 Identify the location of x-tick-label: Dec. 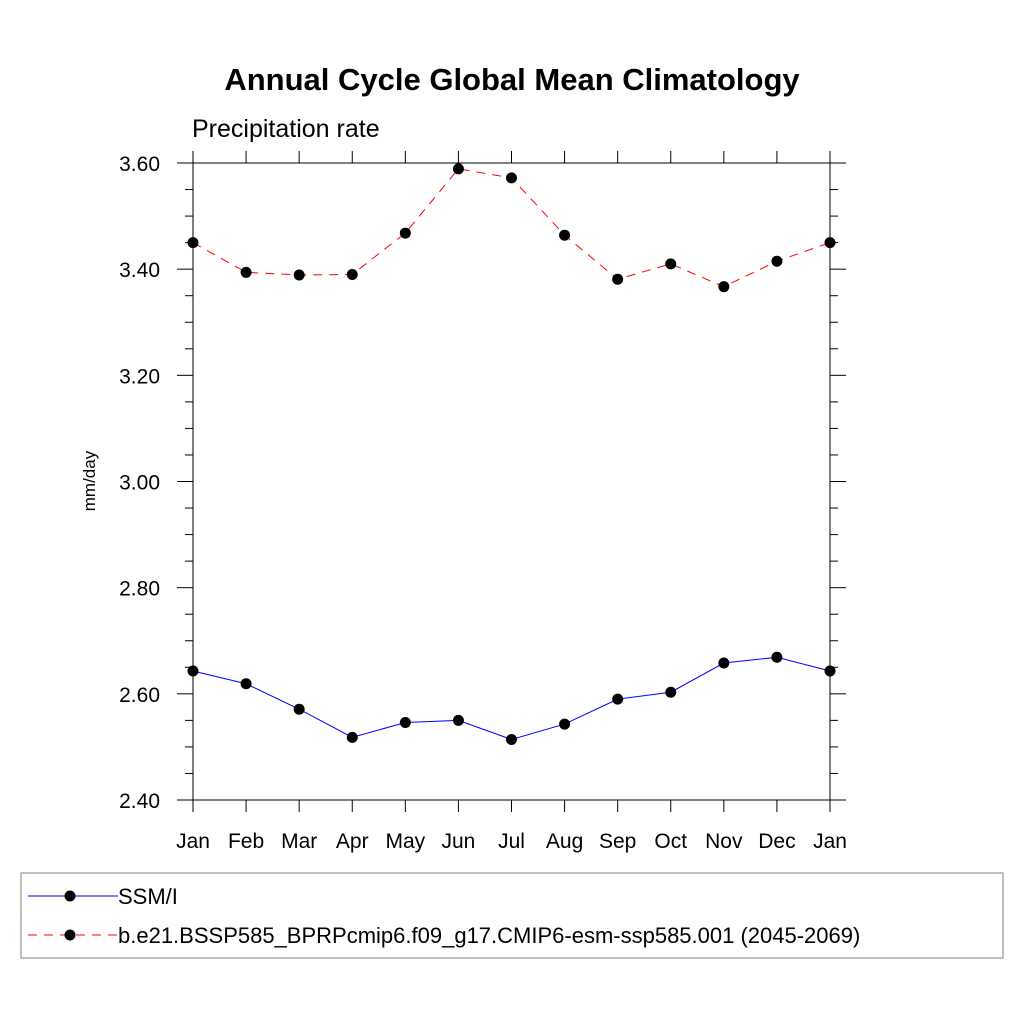
(776, 841).